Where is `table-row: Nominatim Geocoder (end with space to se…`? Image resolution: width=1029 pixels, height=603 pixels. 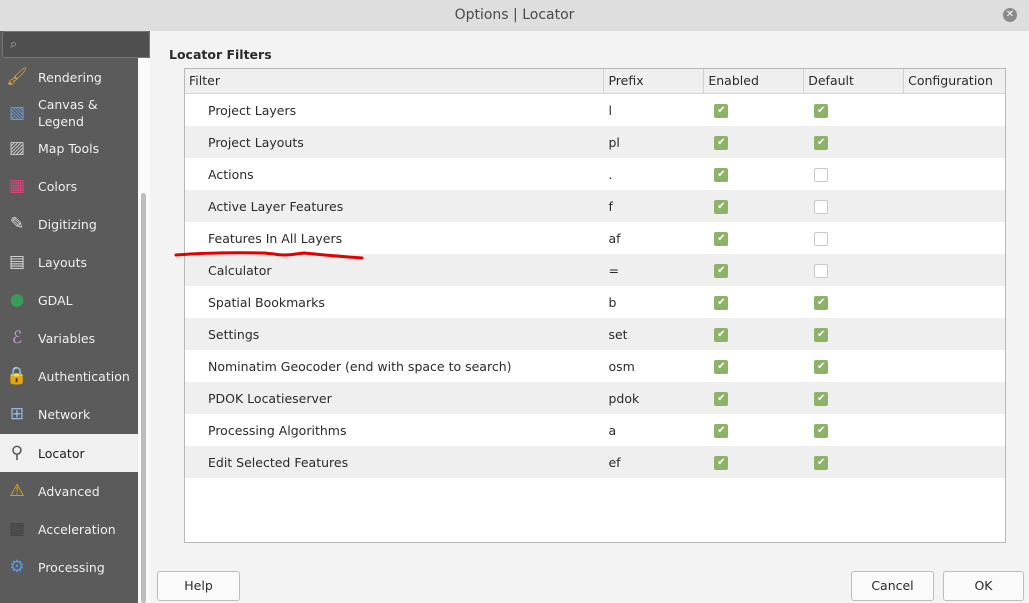 table-row: Nominatim Geocoder (end with space to se… is located at coordinates (595, 366).